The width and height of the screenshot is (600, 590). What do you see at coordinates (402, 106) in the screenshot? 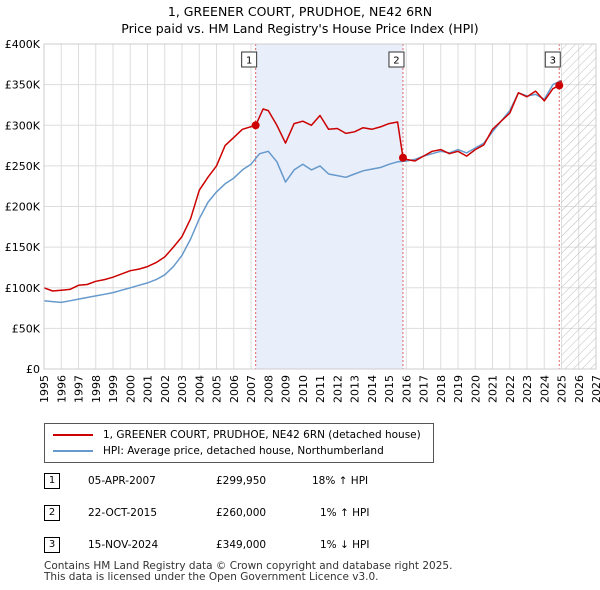
I see `sale-markers: 1 2 3` at bounding box center [402, 106].